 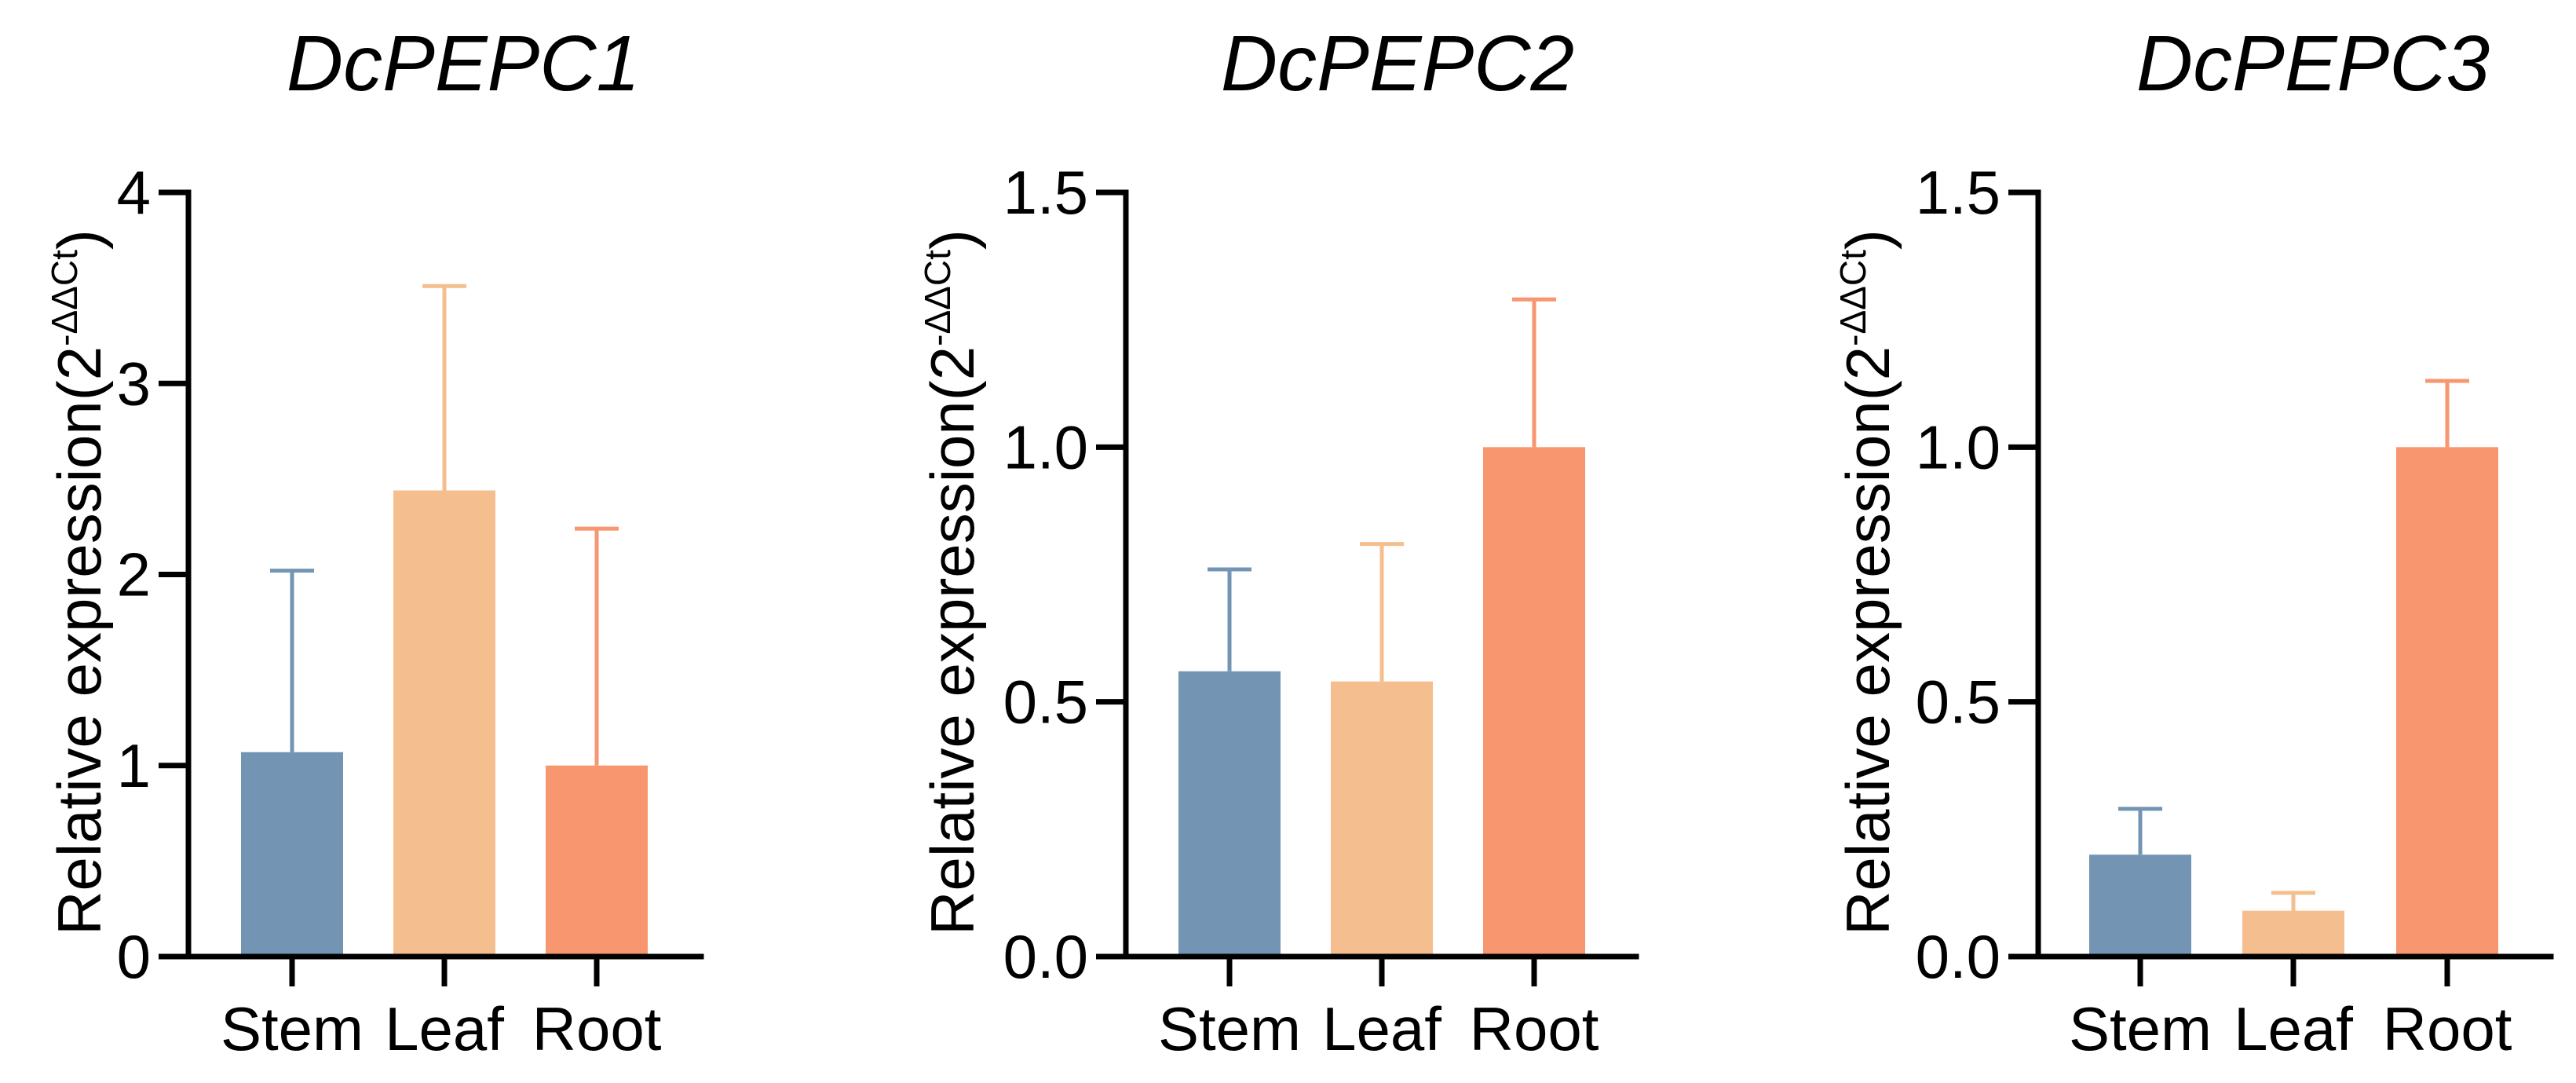 I want to click on chart-title: DcPEPC2, so click(x=1397, y=64).